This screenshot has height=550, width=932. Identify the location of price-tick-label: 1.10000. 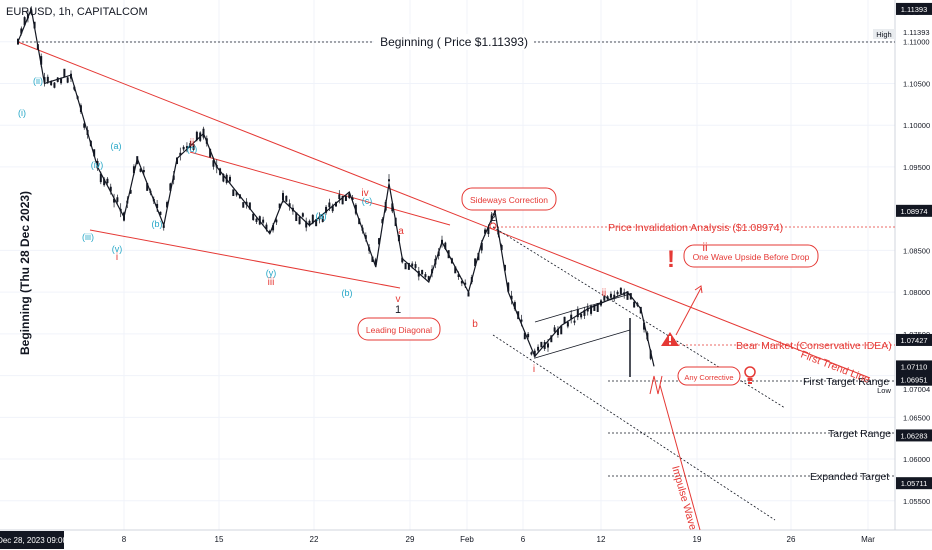
(916, 125).